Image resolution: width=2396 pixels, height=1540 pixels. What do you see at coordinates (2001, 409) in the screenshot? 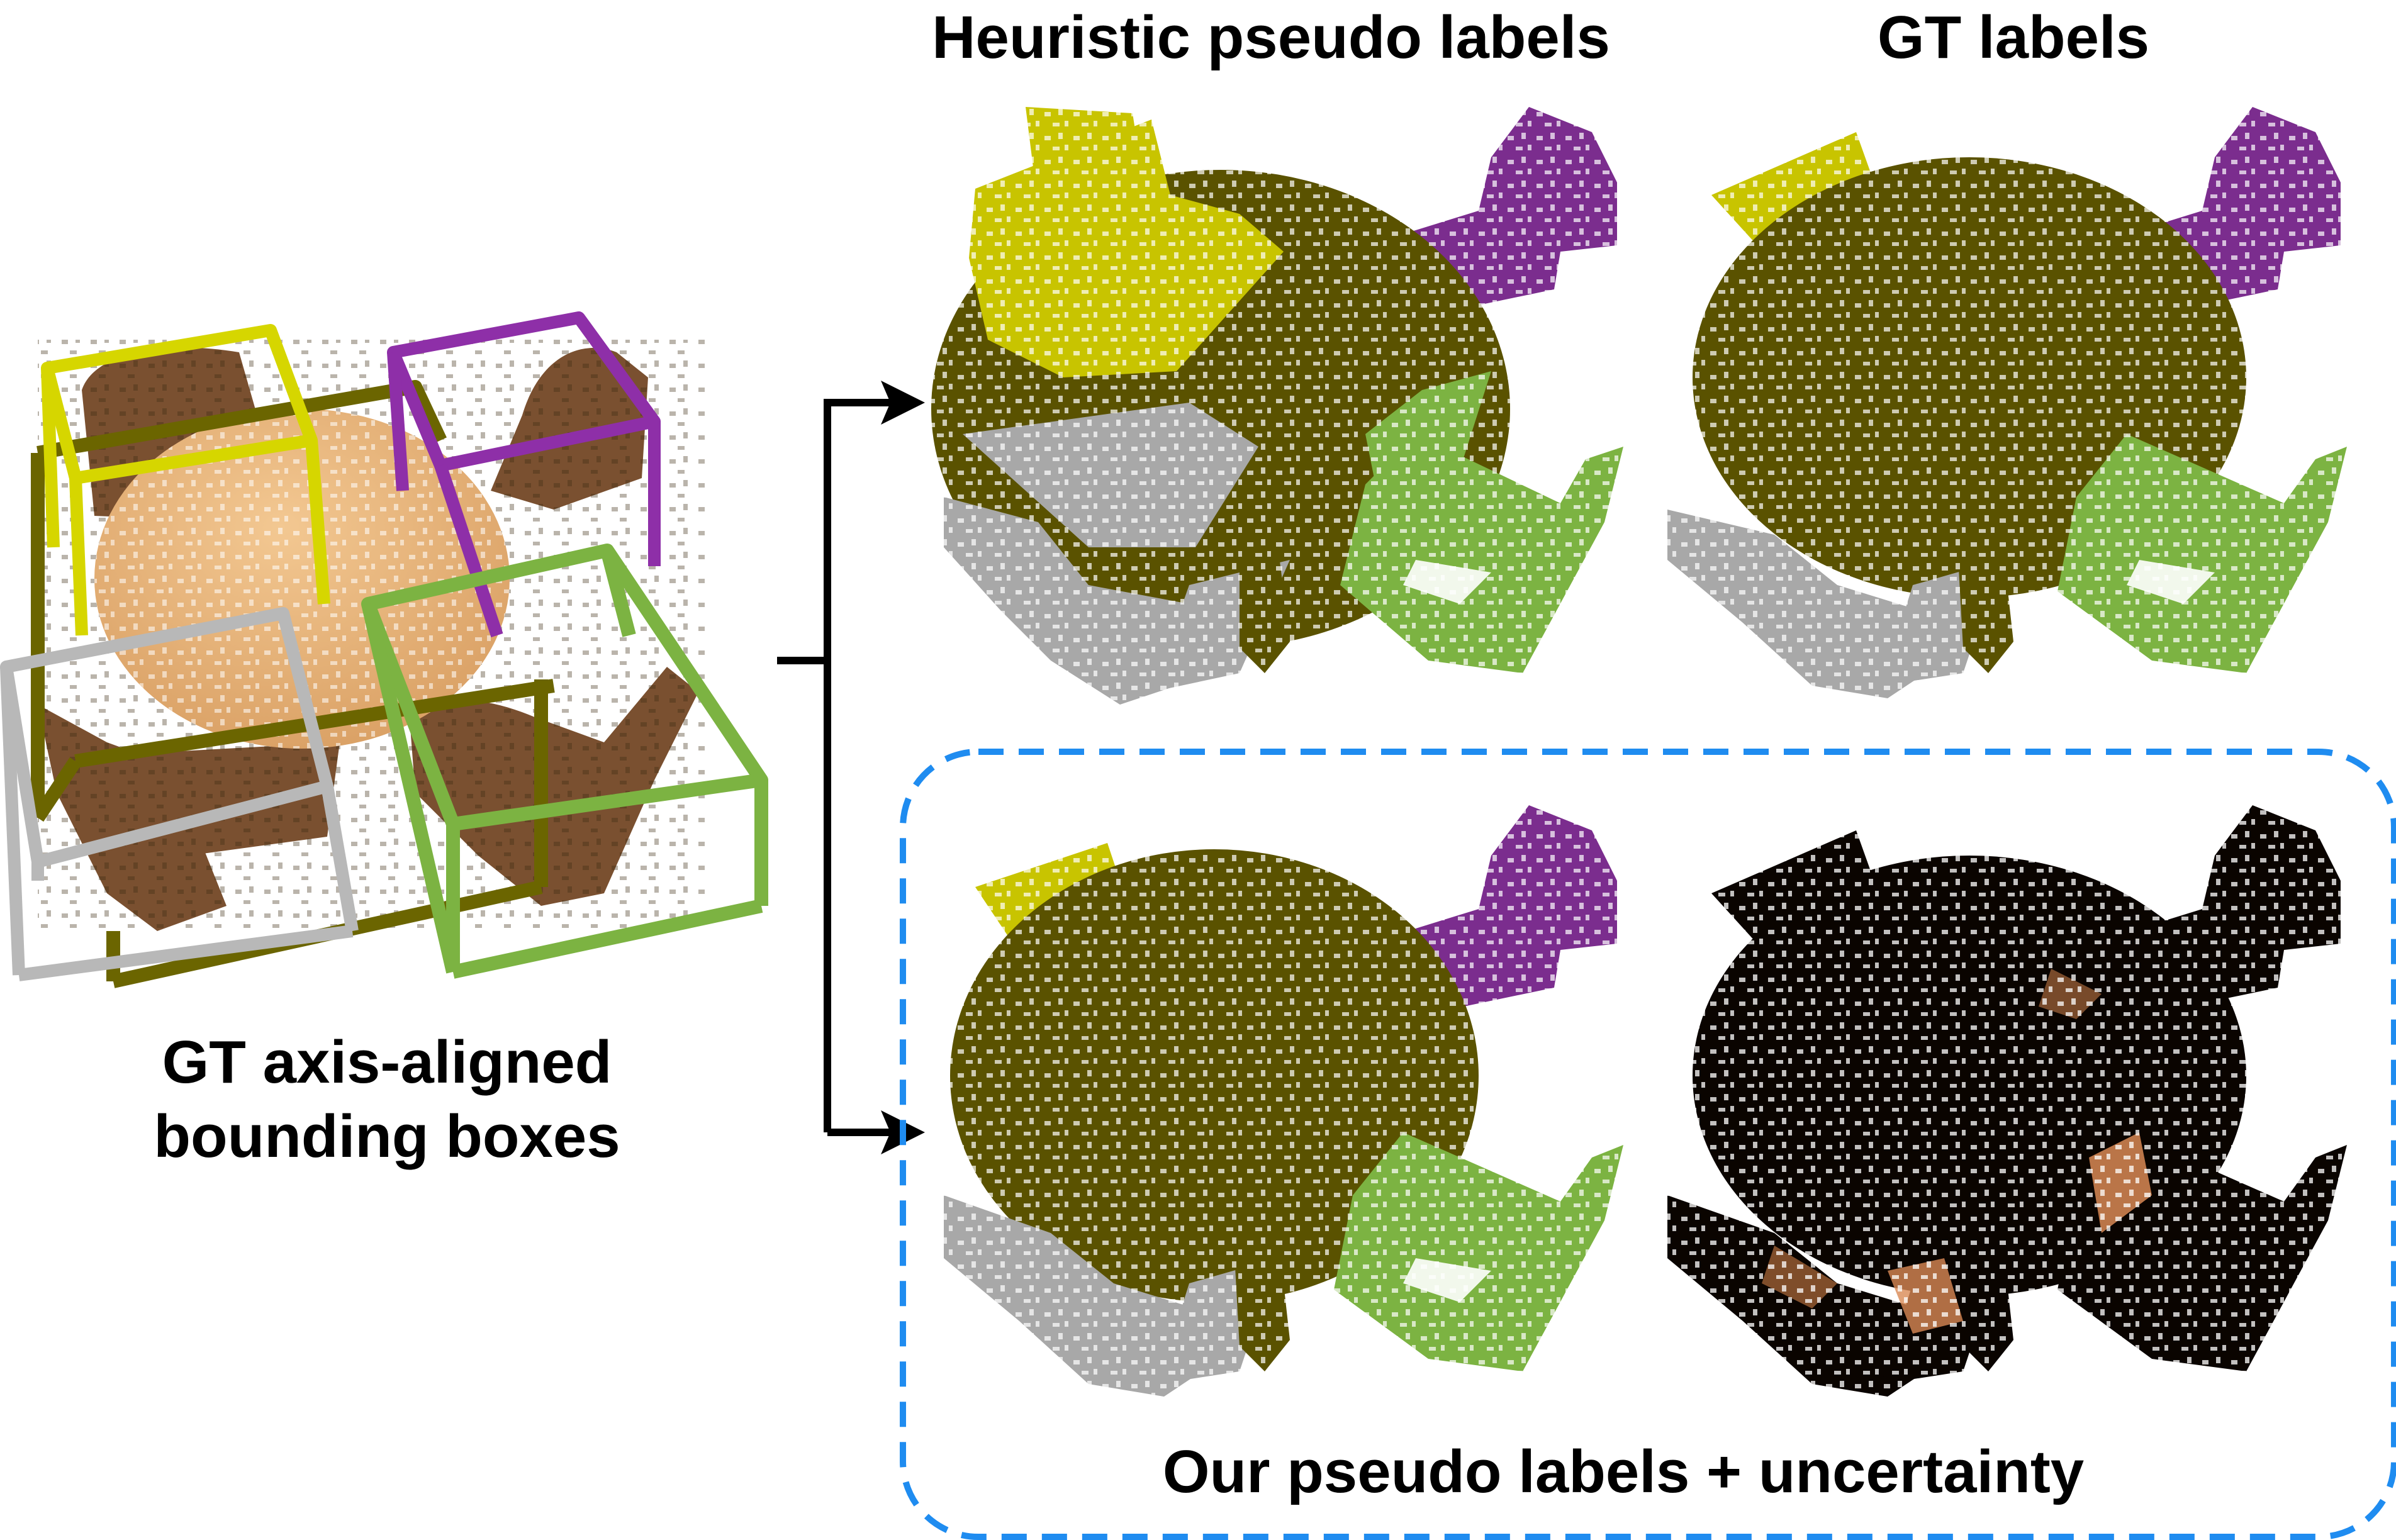
I see `gt-scene` at bounding box center [2001, 409].